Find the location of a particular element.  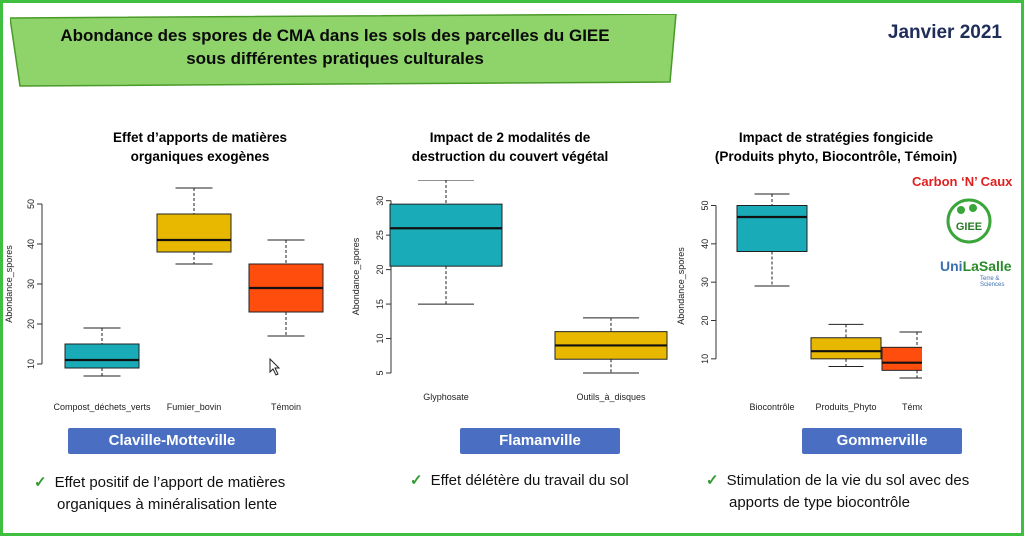

panel3-title-line2: (Produits phyto, Biocontrôle, Témoin) is located at coordinates (836, 156).